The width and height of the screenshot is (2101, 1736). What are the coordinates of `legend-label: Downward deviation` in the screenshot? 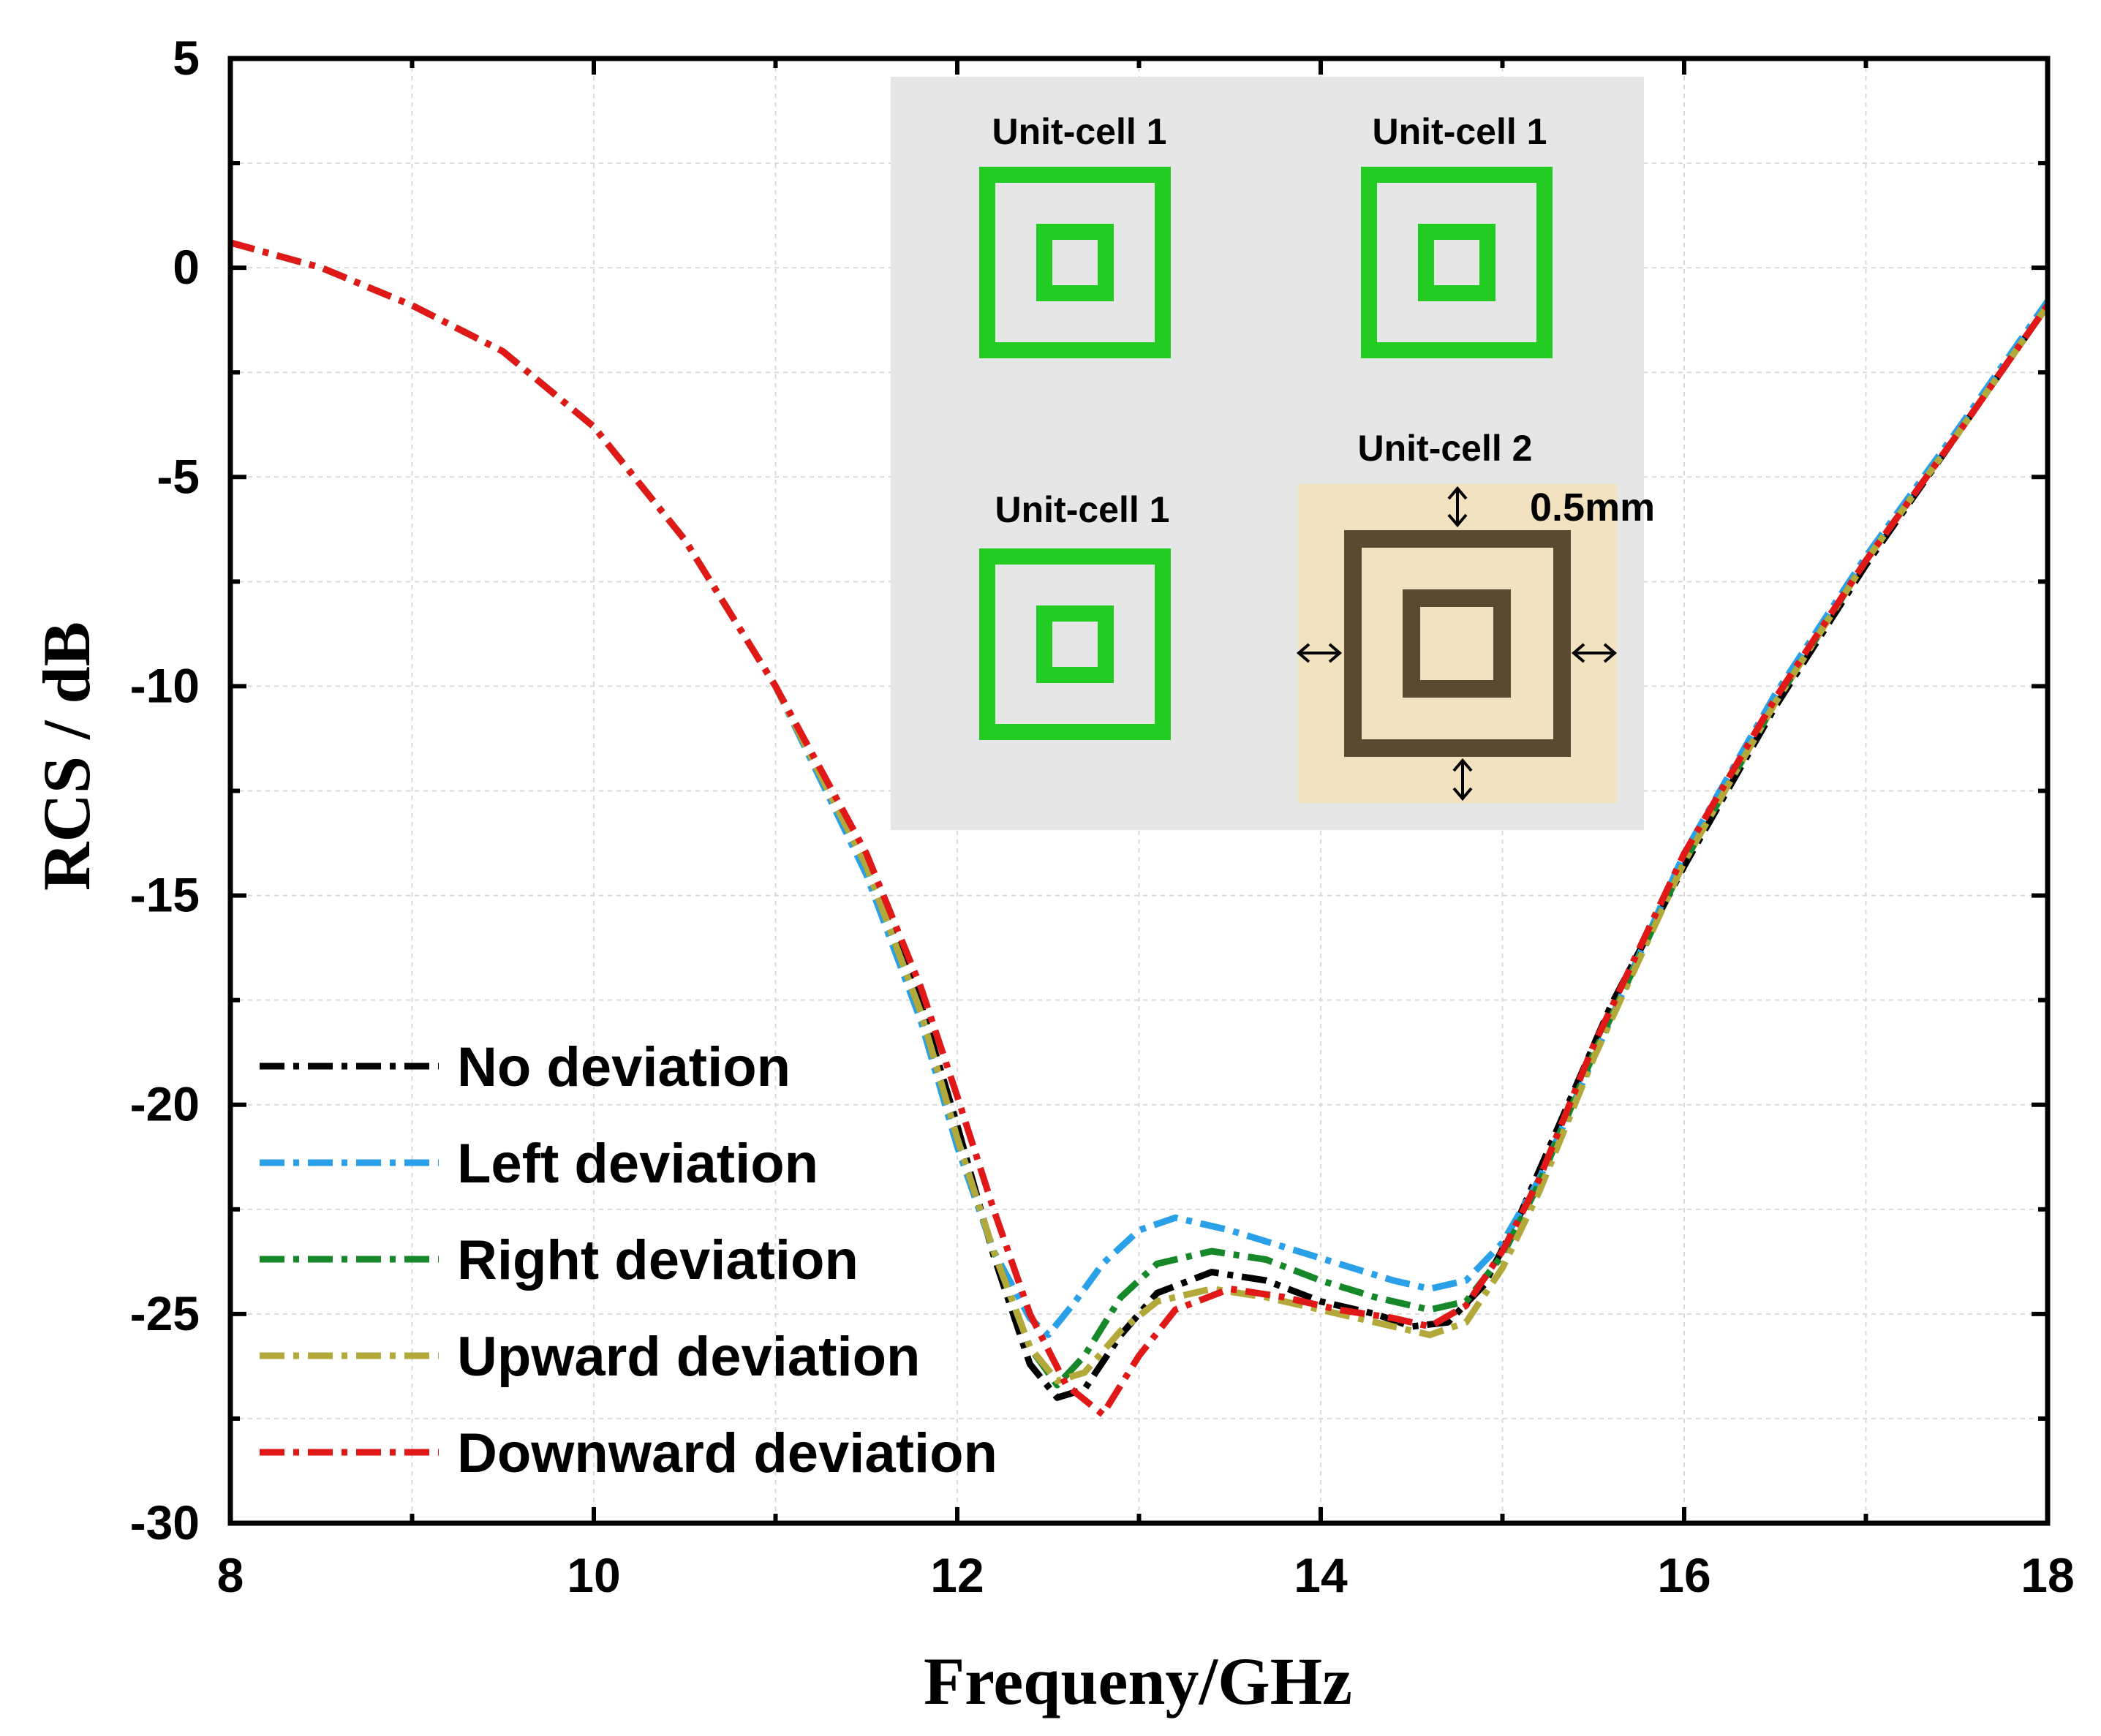 It's located at (727, 1453).